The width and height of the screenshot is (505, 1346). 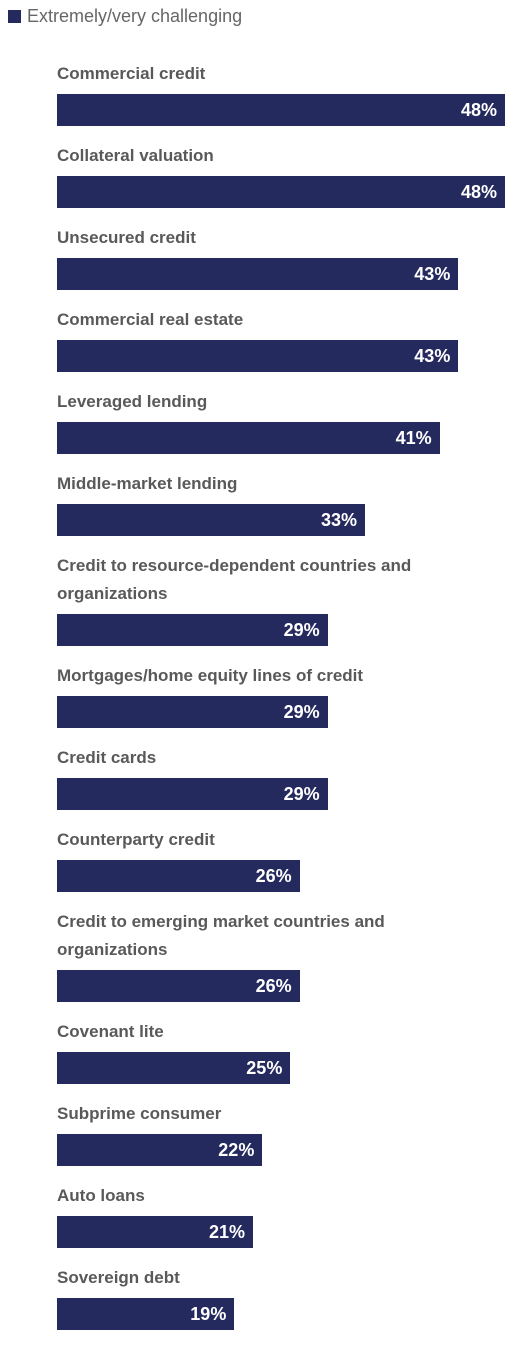 I want to click on value-label: 22%, so click(x=236, y=1149).